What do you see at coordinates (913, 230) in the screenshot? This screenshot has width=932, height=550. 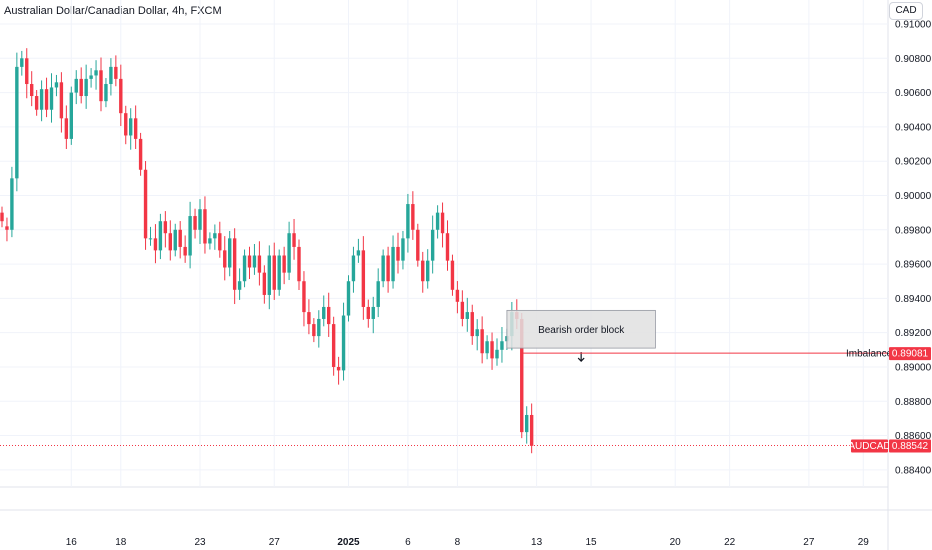 I see `price-tick-label: 0.89800` at bounding box center [913, 230].